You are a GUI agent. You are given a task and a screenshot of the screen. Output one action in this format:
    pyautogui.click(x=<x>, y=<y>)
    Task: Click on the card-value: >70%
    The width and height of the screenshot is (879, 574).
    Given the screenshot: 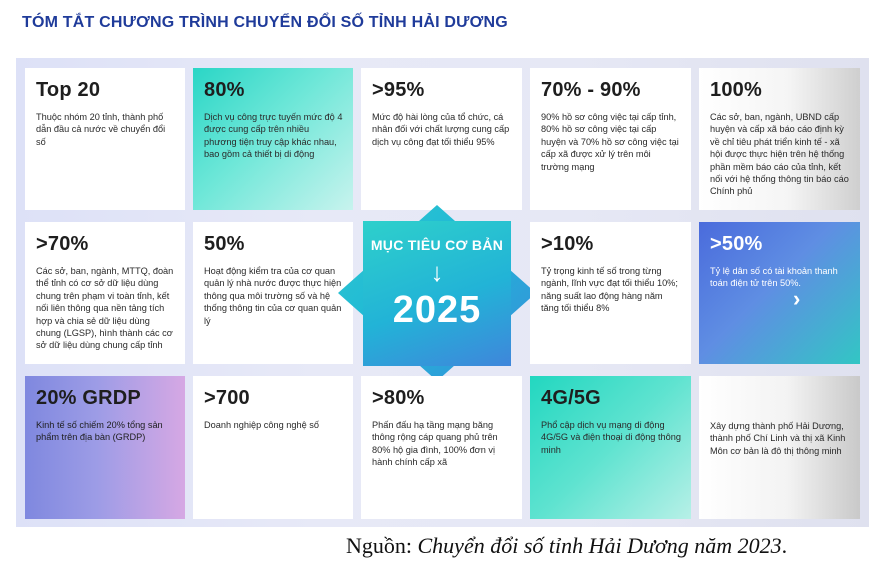 What is the action you would take?
    pyautogui.click(x=62, y=244)
    